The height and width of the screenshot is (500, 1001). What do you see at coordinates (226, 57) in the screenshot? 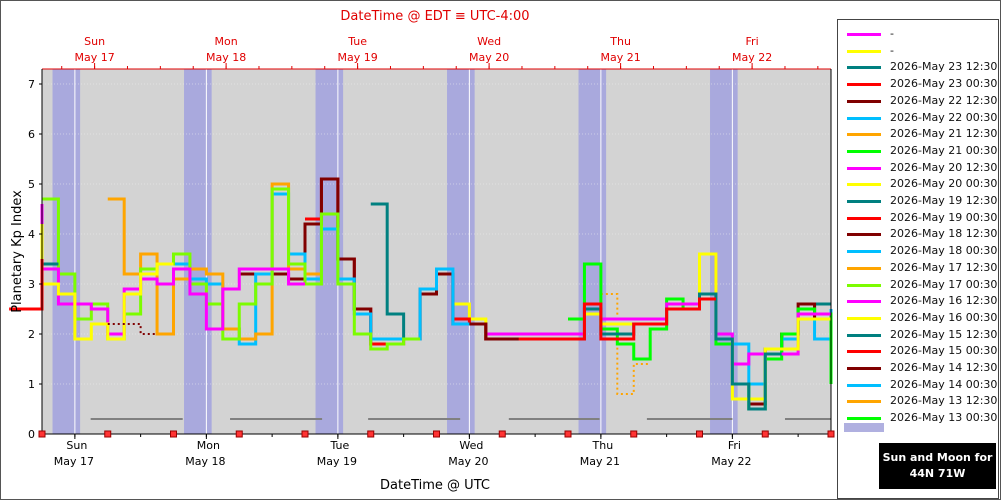
I see `top-tick-date-label: May 18` at bounding box center [226, 57].